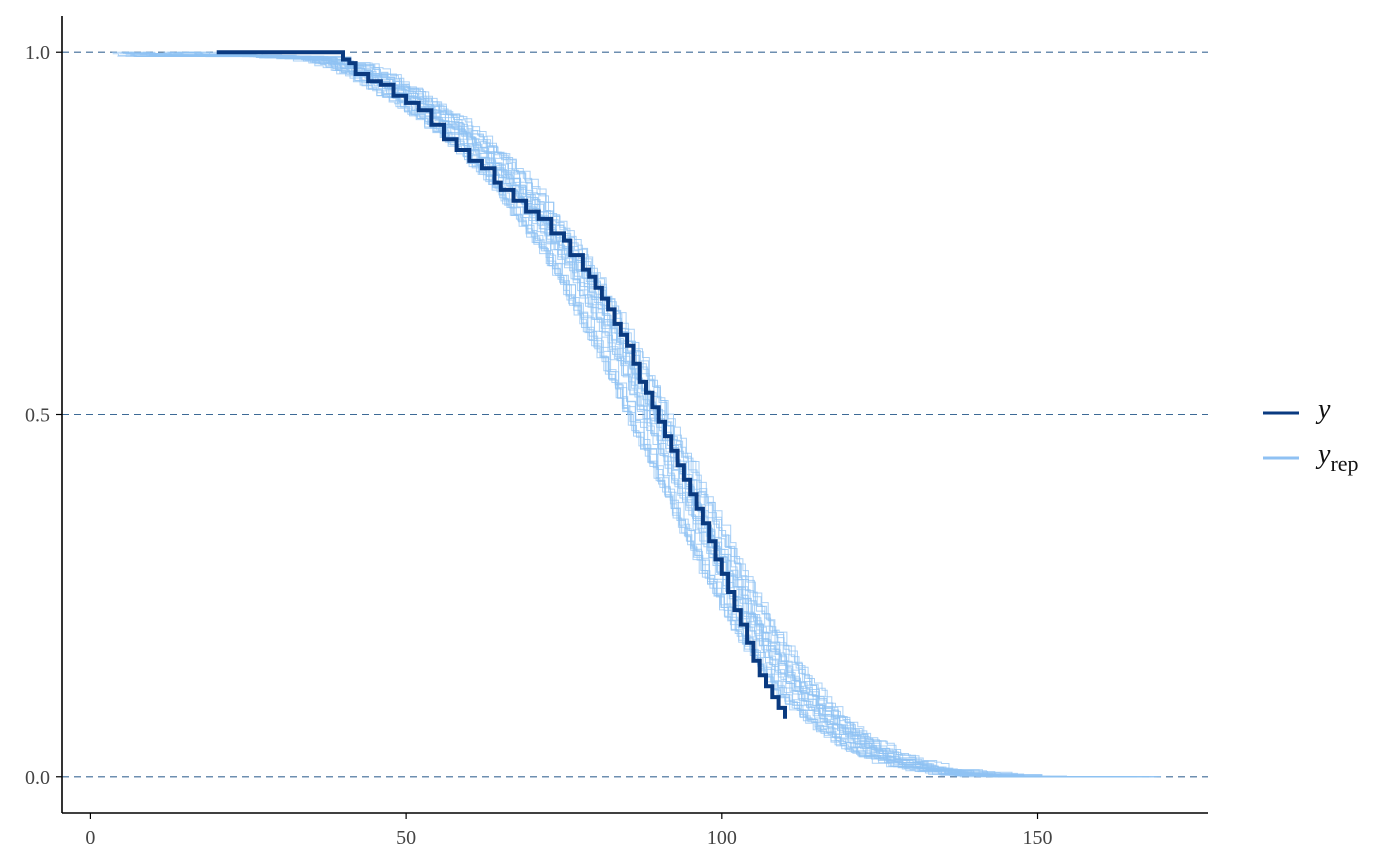 The image size is (1400, 866). I want to click on x-tick-label-0: 0, so click(90, 838).